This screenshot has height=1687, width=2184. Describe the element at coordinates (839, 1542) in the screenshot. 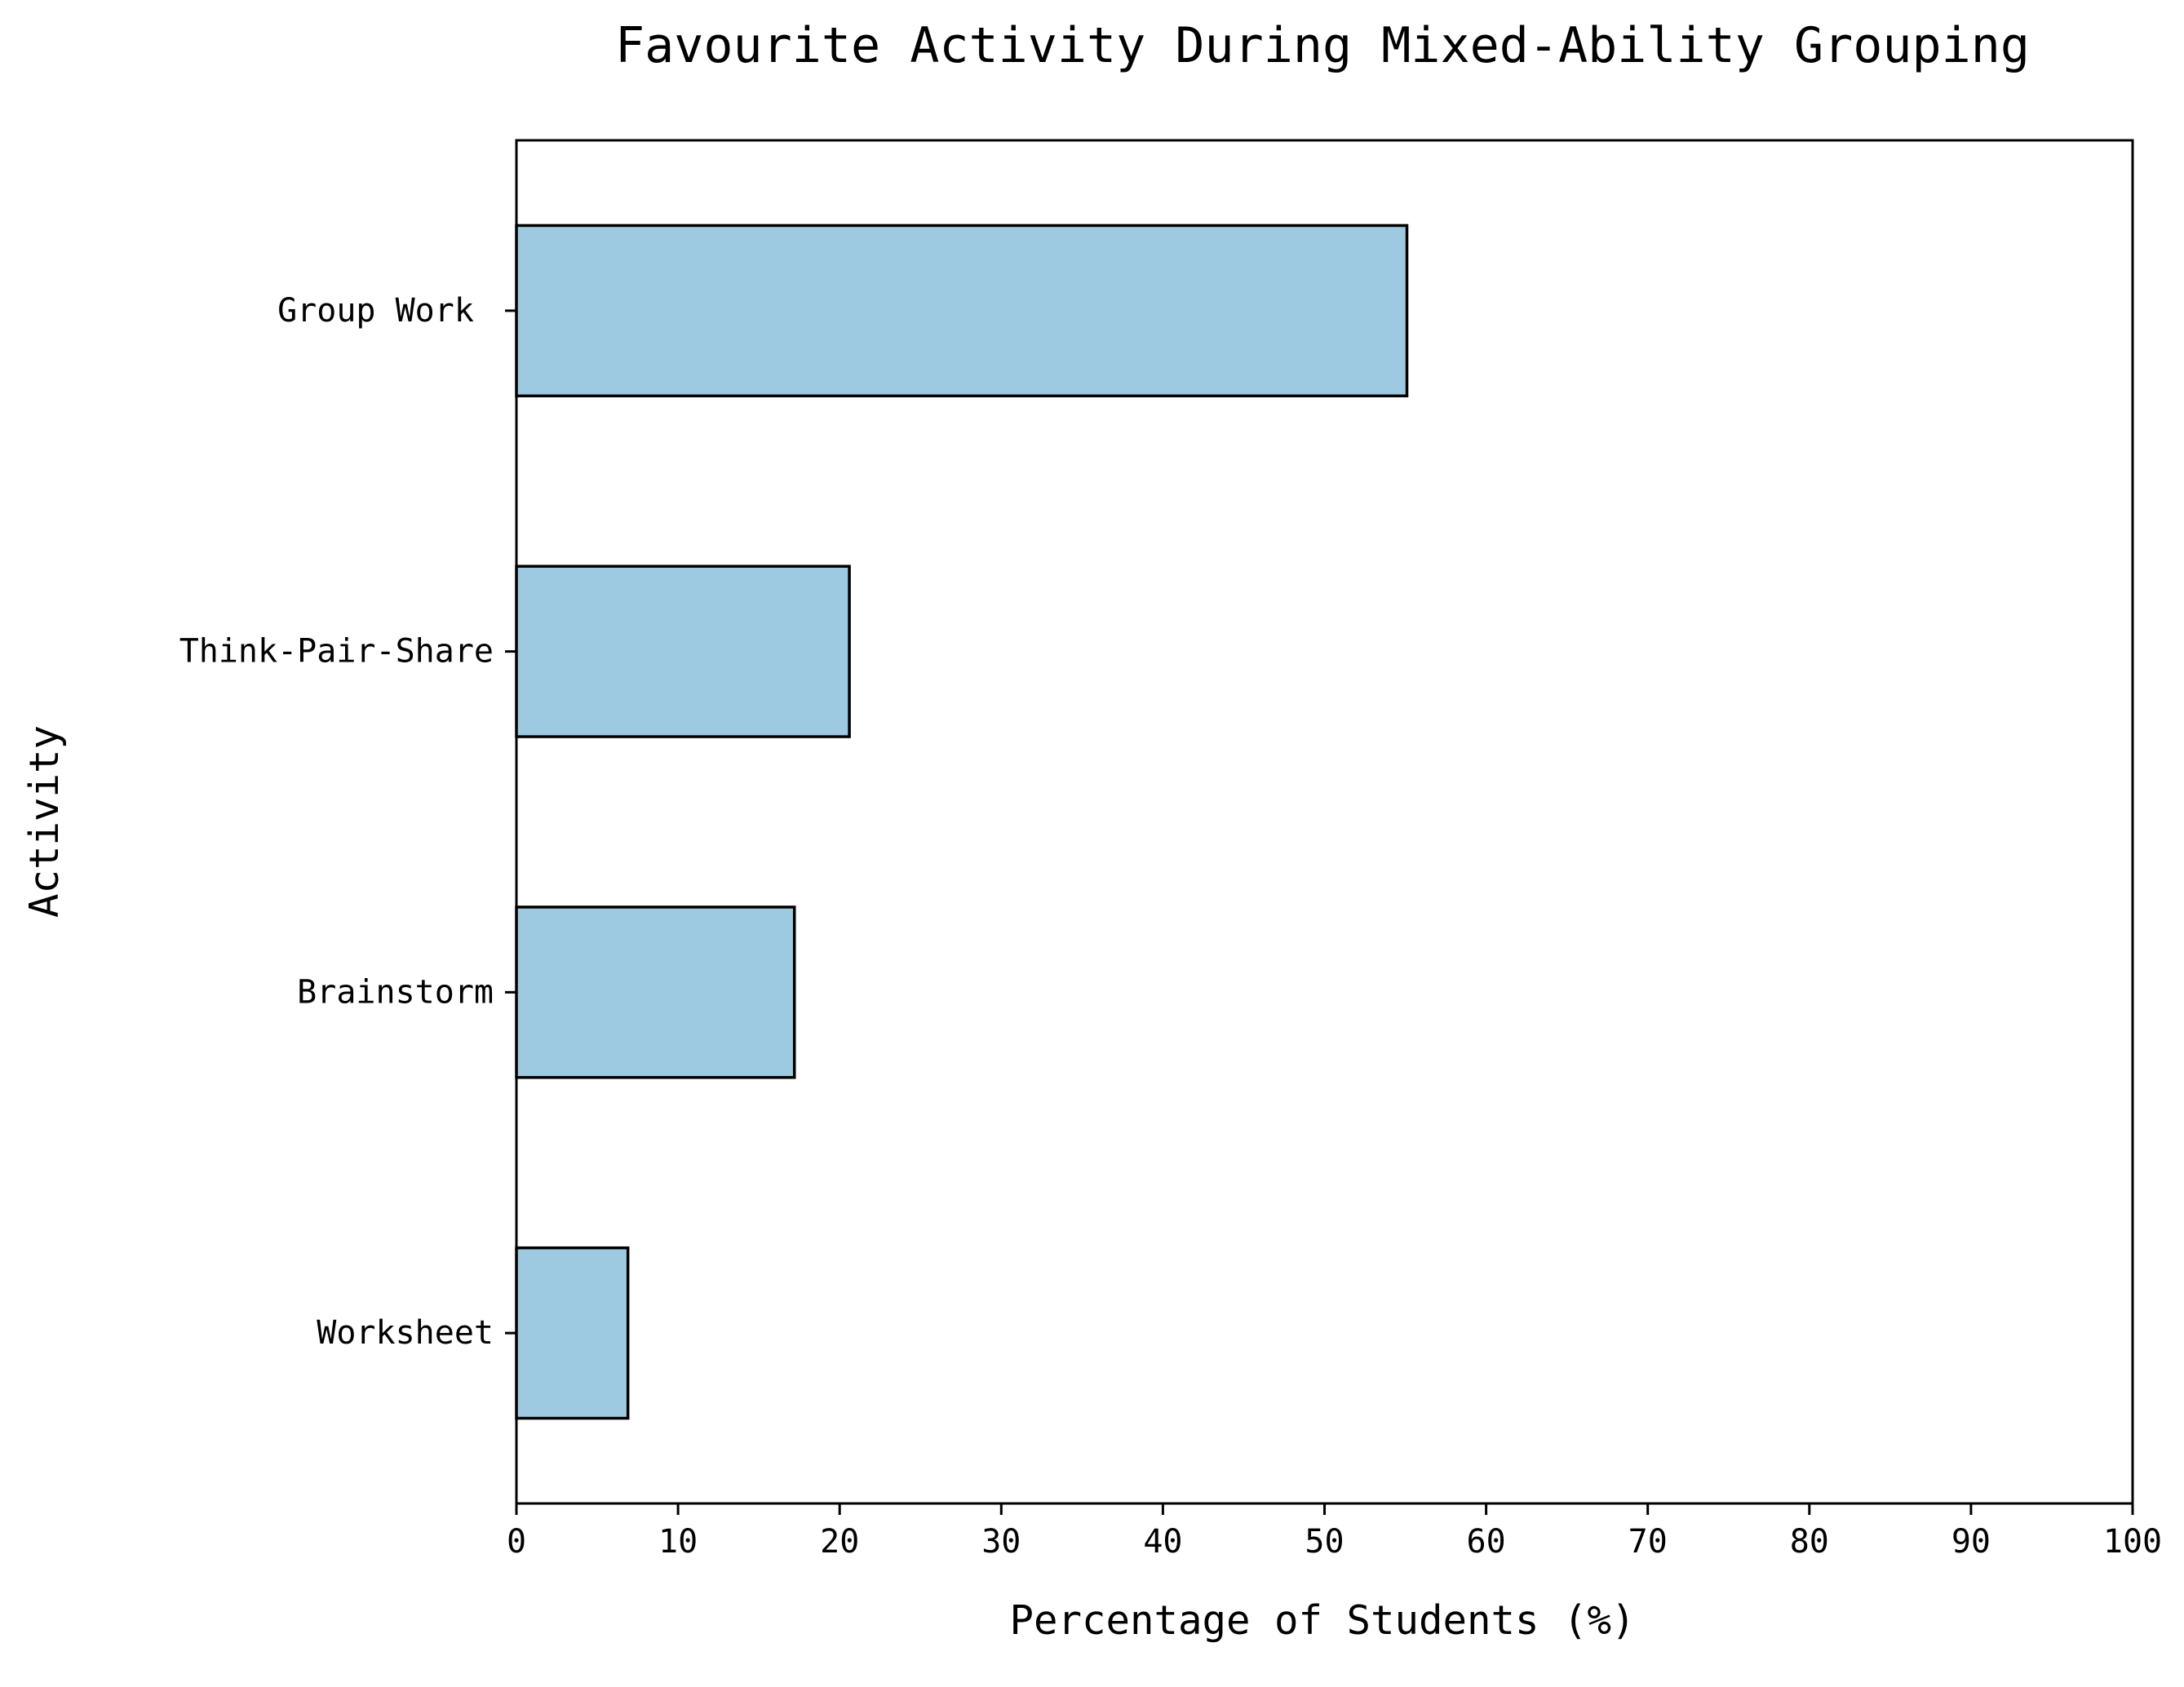

I see `x-tick-label: 20` at that location.